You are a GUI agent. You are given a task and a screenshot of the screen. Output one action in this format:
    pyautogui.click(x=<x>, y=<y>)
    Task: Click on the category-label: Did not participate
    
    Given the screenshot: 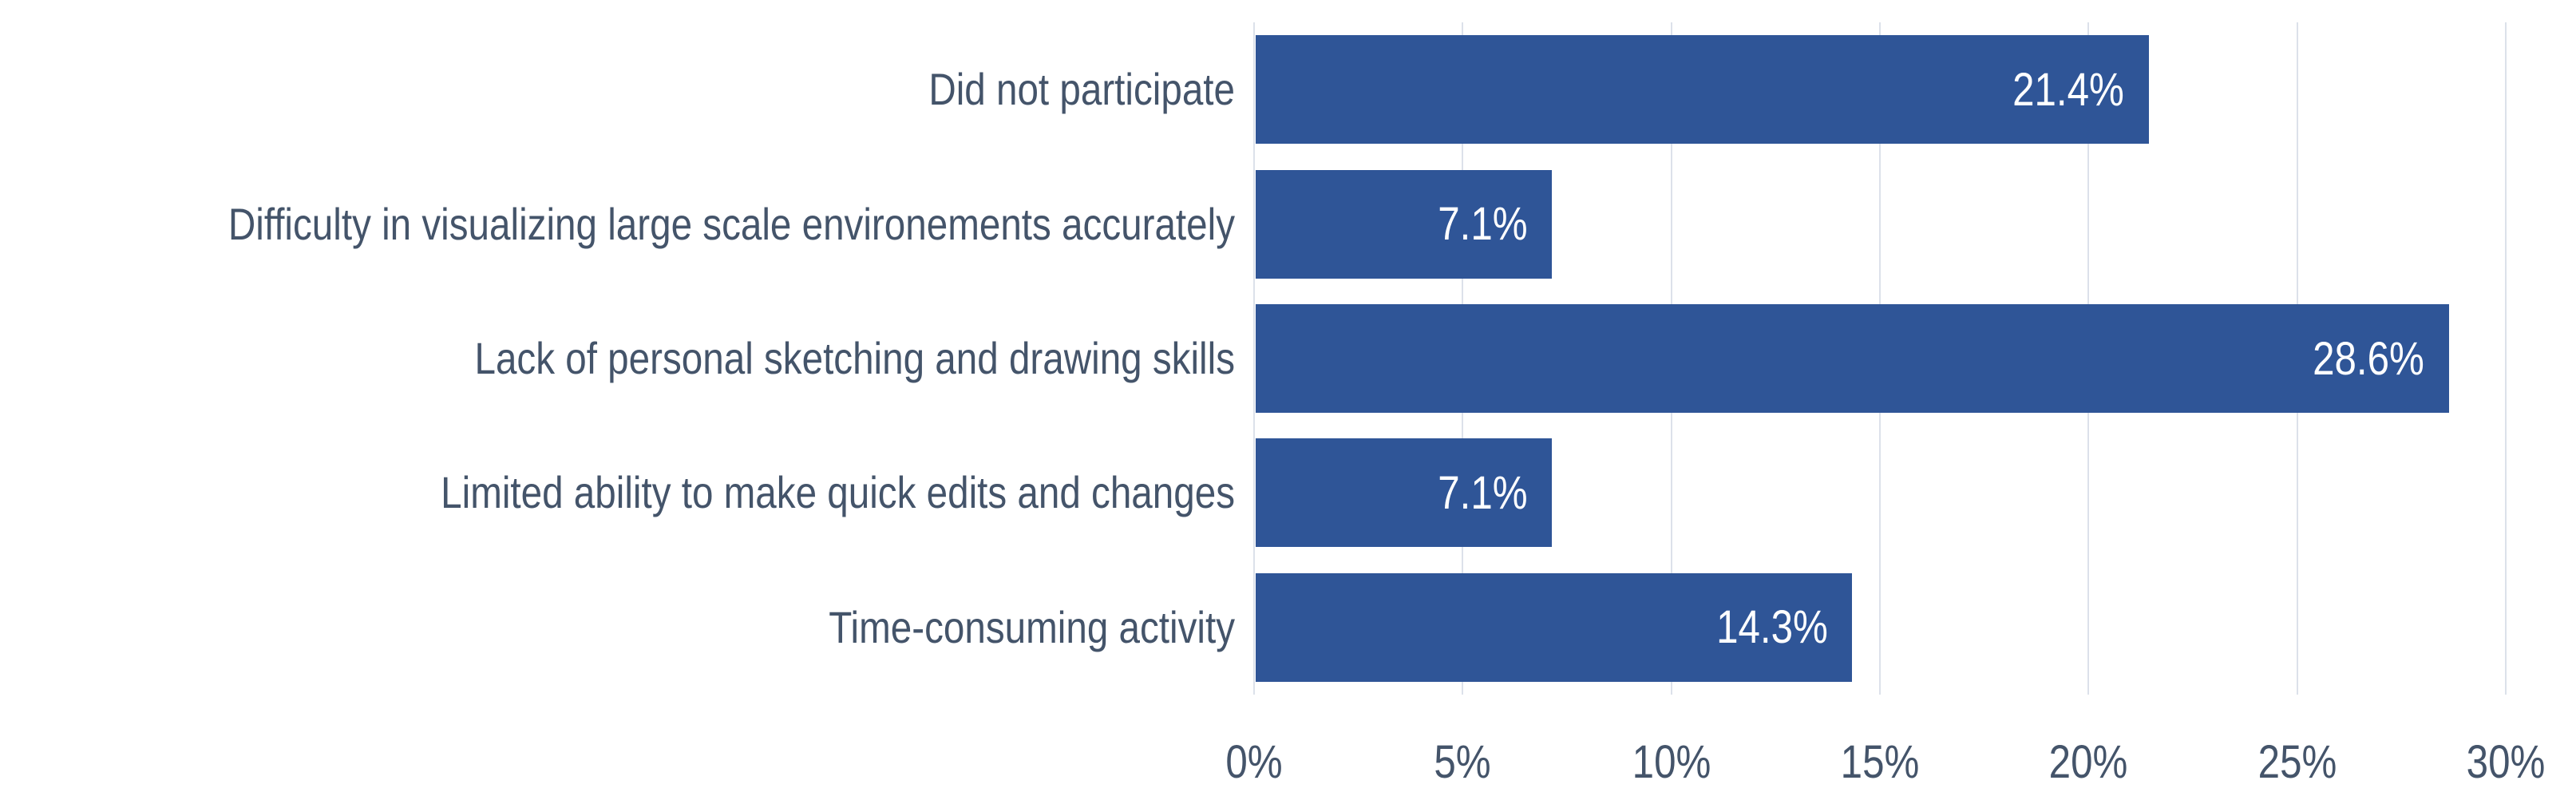 What is the action you would take?
    pyautogui.click(x=1081, y=89)
    